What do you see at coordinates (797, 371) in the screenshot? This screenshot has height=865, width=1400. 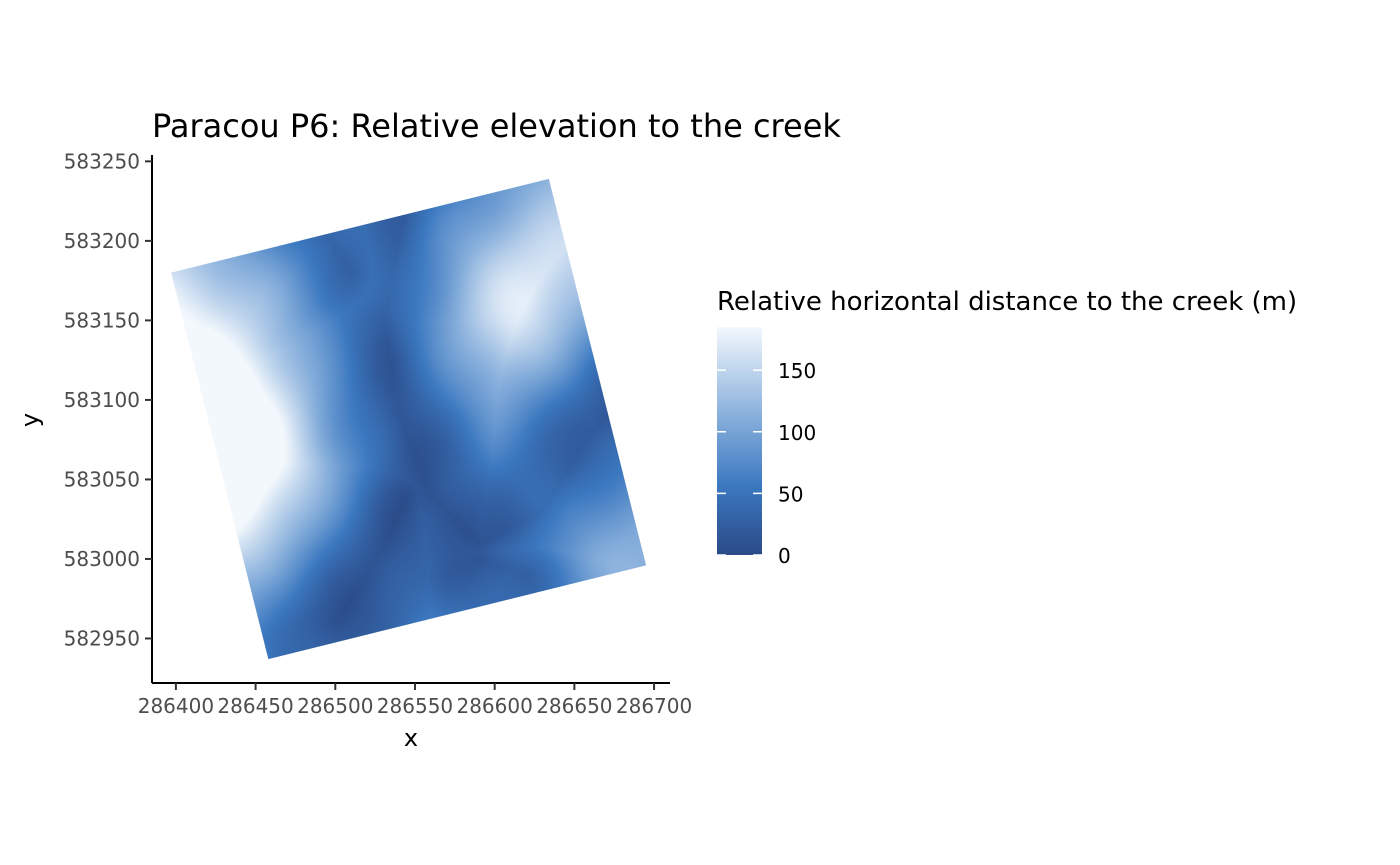 I see `legend-tick-label-3: 150` at bounding box center [797, 371].